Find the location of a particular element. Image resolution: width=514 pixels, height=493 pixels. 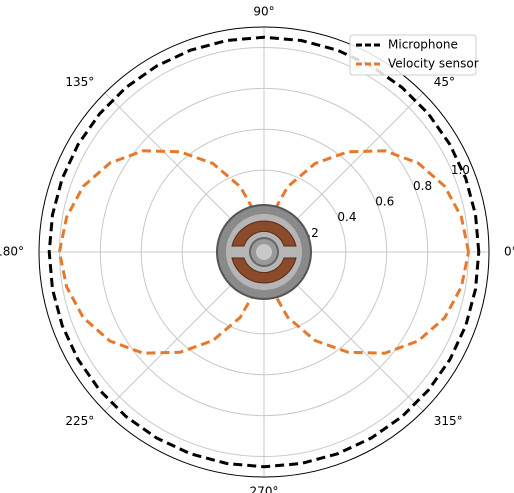

legend: Microphone Velocity sensor is located at coordinates (414, 55).